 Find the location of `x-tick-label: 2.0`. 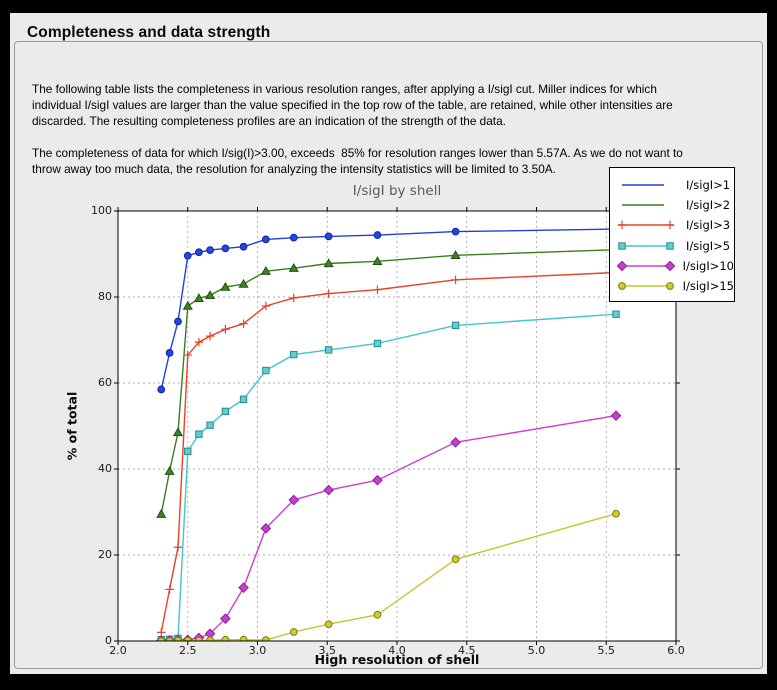

x-tick-label: 2.0 is located at coordinates (118, 650).